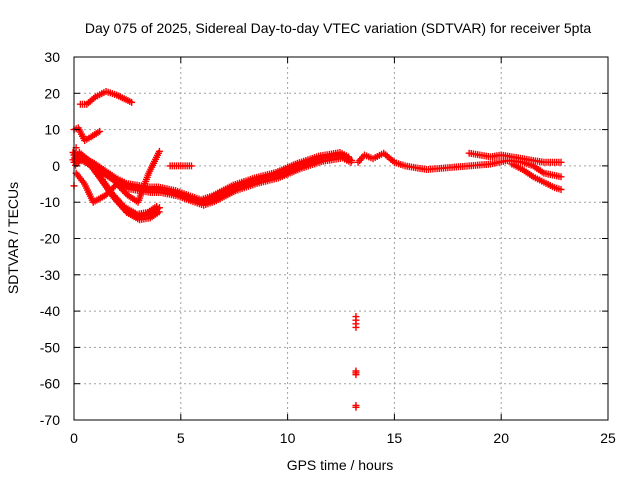 This screenshot has height=480, width=640. I want to click on y-tick-label: 0, so click(56, 166).